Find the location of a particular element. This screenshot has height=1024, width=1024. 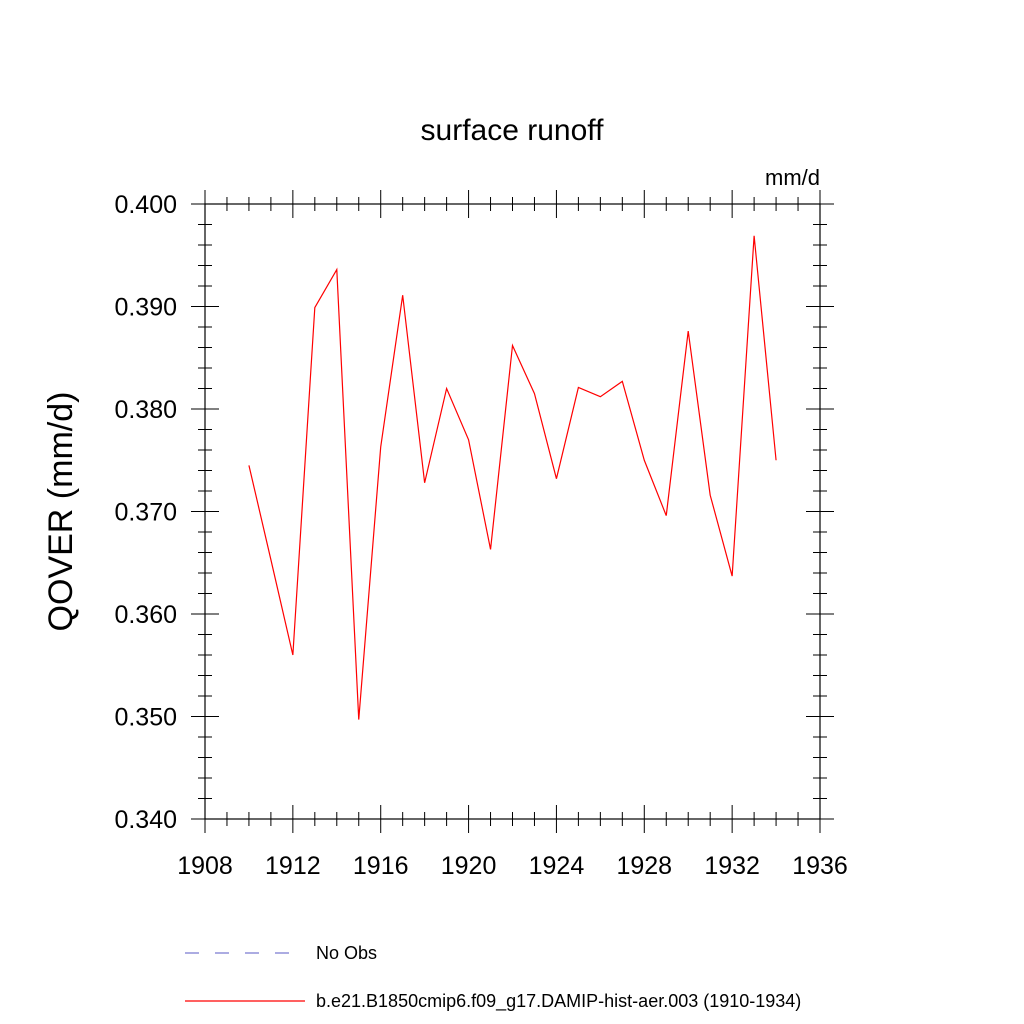

x-tick-label: 1912 is located at coordinates (293, 866).